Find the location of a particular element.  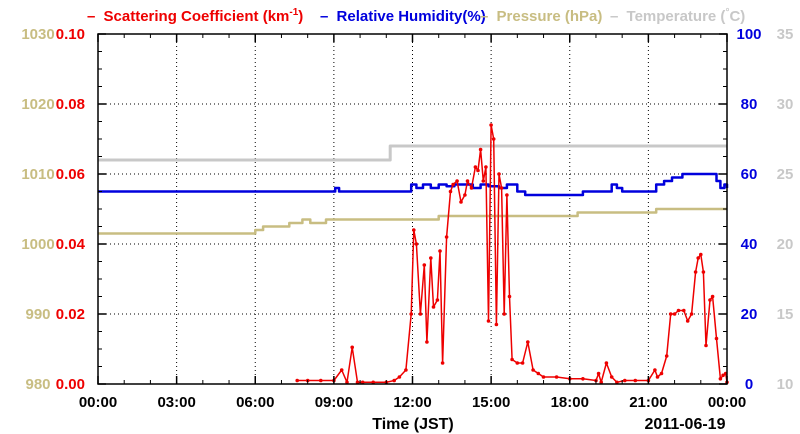

series-line-humidity is located at coordinates (413, 184).